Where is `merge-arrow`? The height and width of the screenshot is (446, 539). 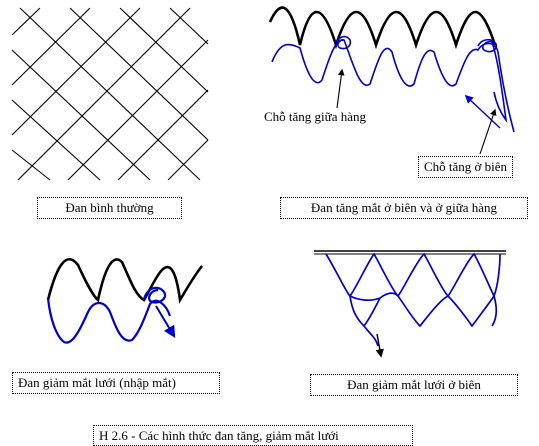 merge-arrow is located at coordinates (165, 322).